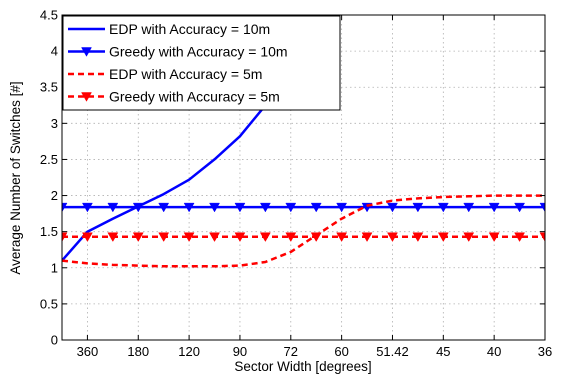  What do you see at coordinates (189, 29) in the screenshot?
I see `legend-label: EDP with Accuracy = 10m` at bounding box center [189, 29].